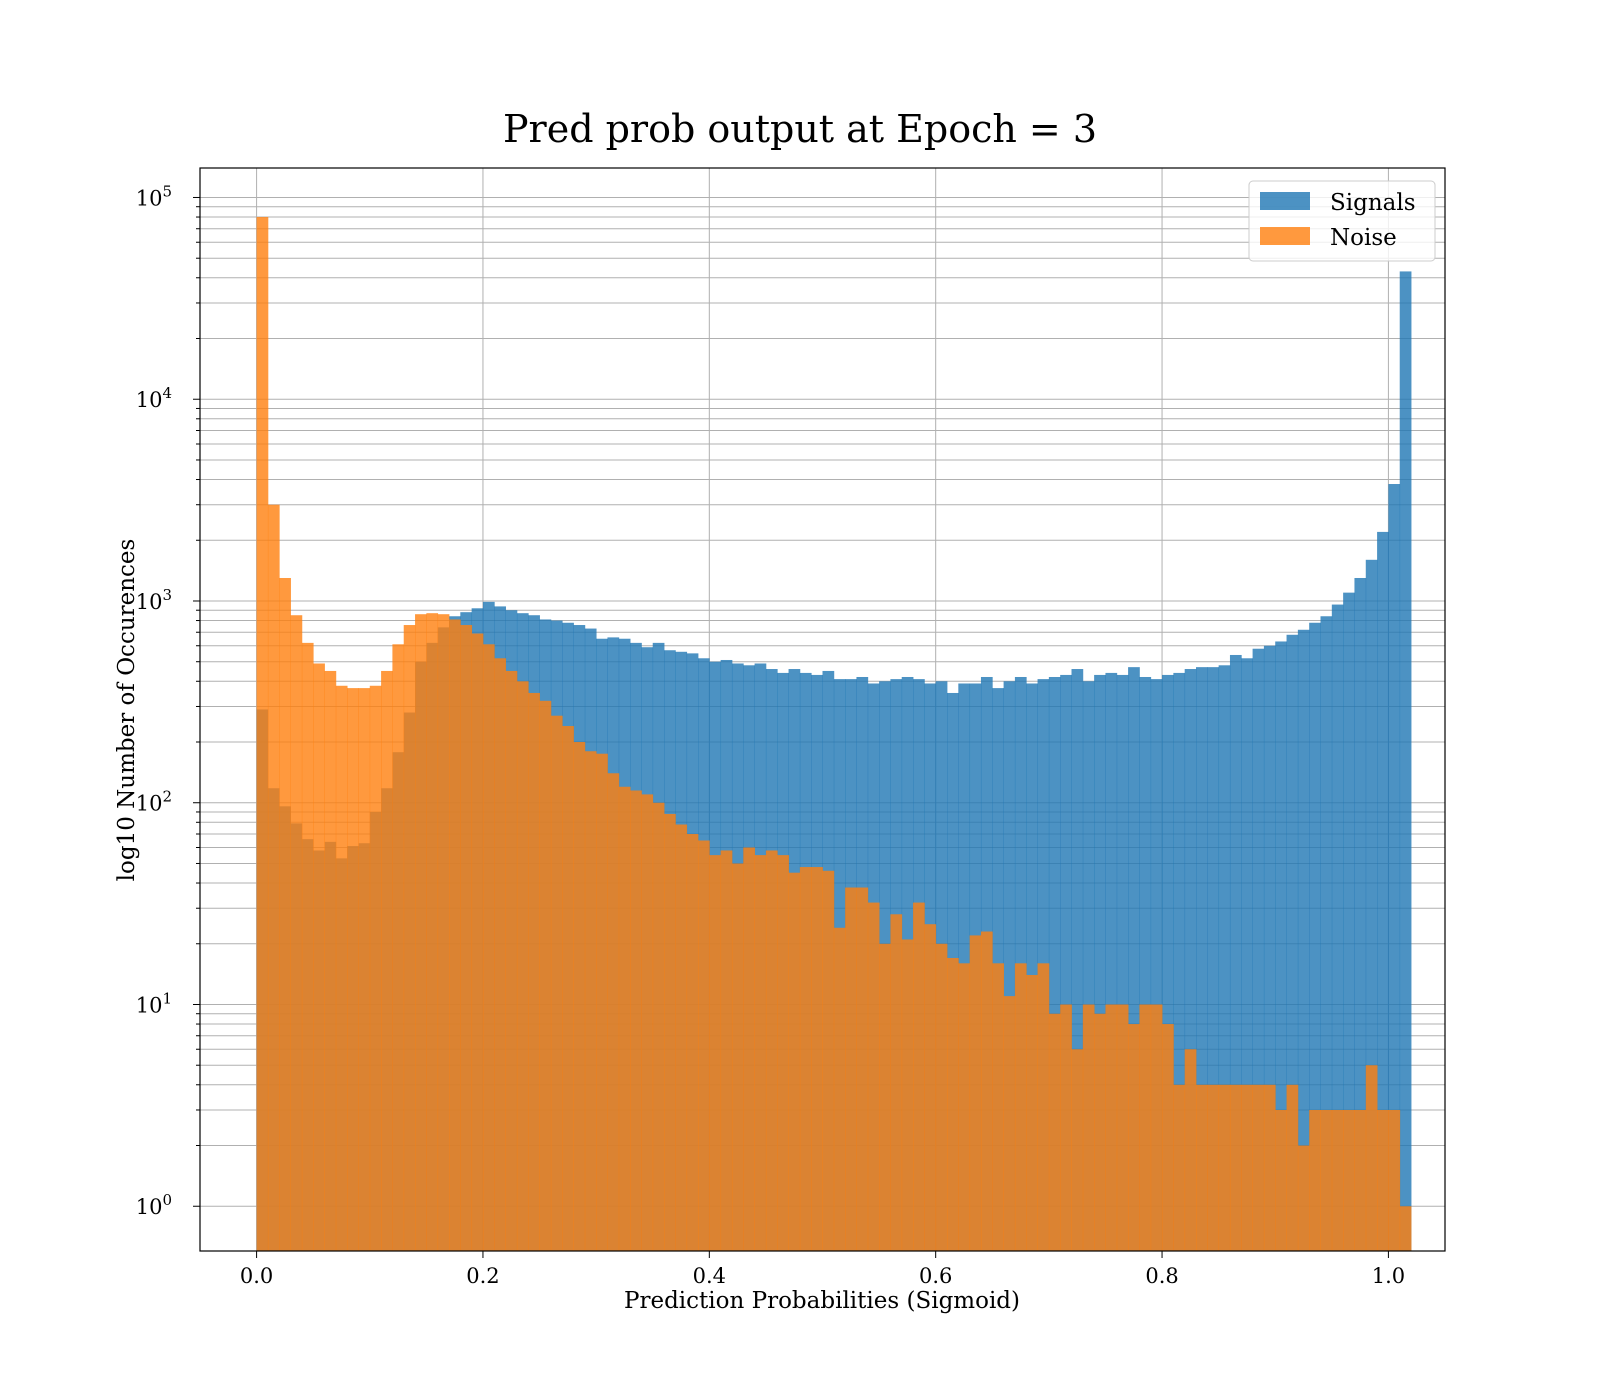 The image size is (1600, 1400). Describe the element at coordinates (154, 398) in the screenshot. I see `y-tick-label: 10⁴` at that location.